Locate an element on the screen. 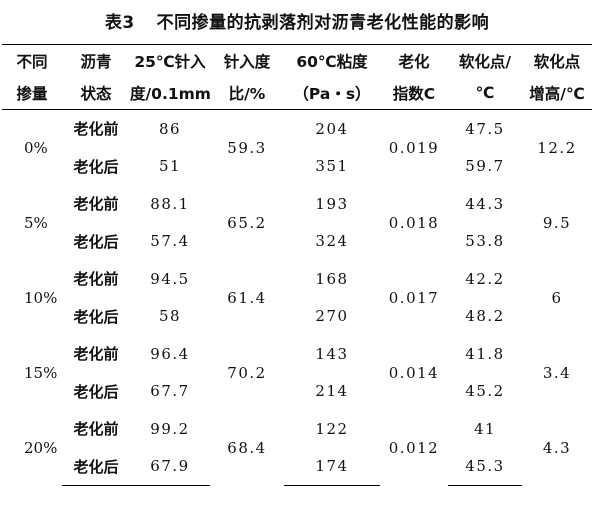 This screenshot has width=594, height=508. penetration-cell: 99.2 is located at coordinates (170, 428).